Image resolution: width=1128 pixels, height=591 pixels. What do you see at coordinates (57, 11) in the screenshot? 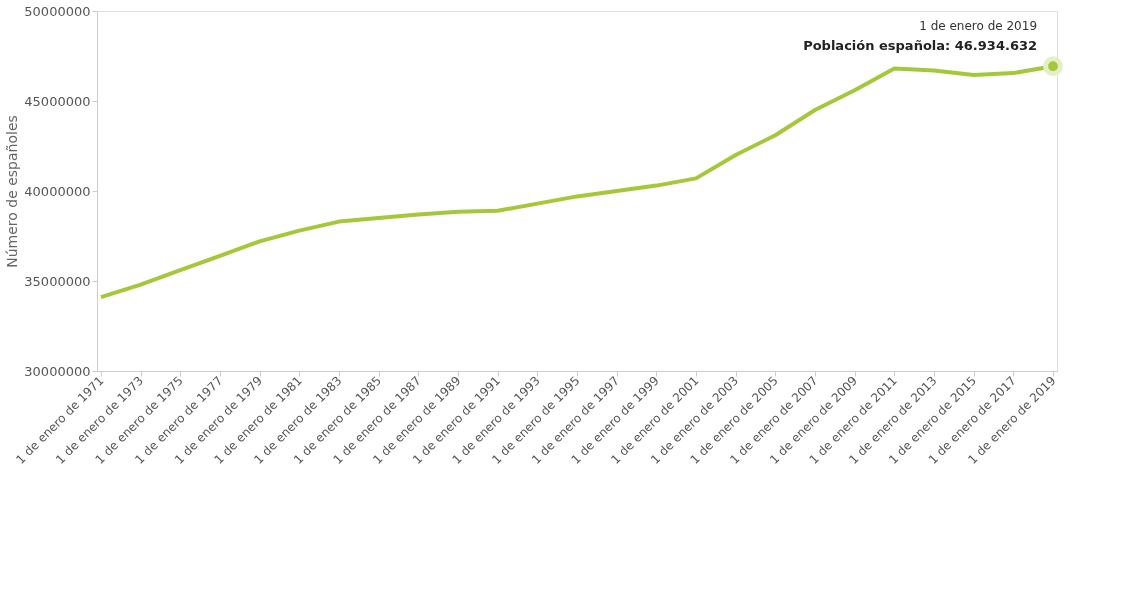
I see `y-tick-label: 50000000` at bounding box center [57, 11].